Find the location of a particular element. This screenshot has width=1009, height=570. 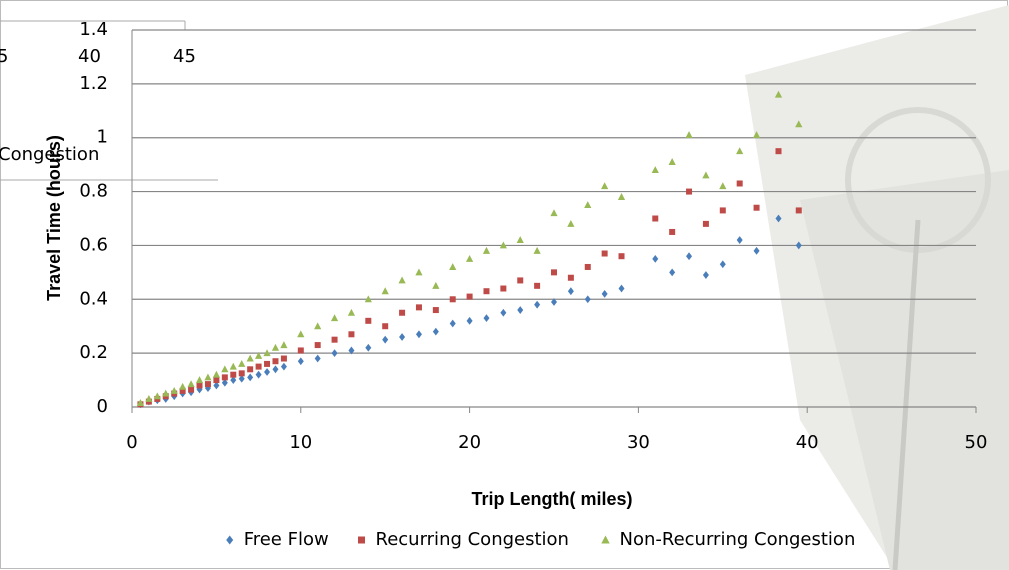

y-tick-label: 1.2 is located at coordinates (93, 83).